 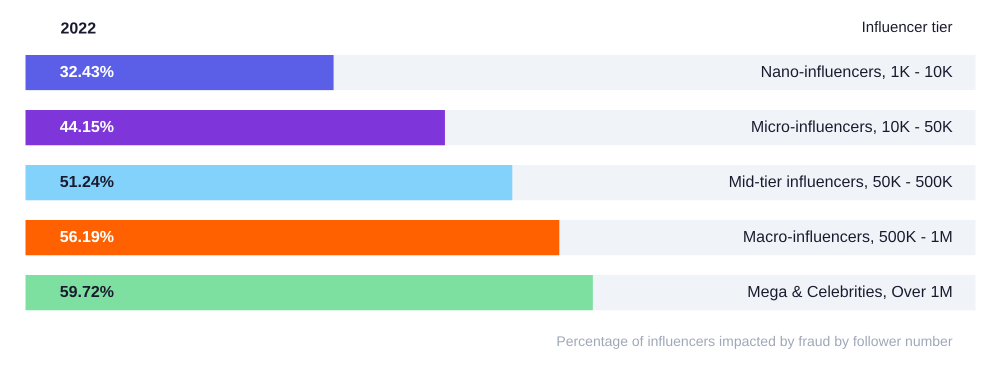 I want to click on text: Percentage of influencers impacted by fraud by follower number, so click(x=754, y=341).